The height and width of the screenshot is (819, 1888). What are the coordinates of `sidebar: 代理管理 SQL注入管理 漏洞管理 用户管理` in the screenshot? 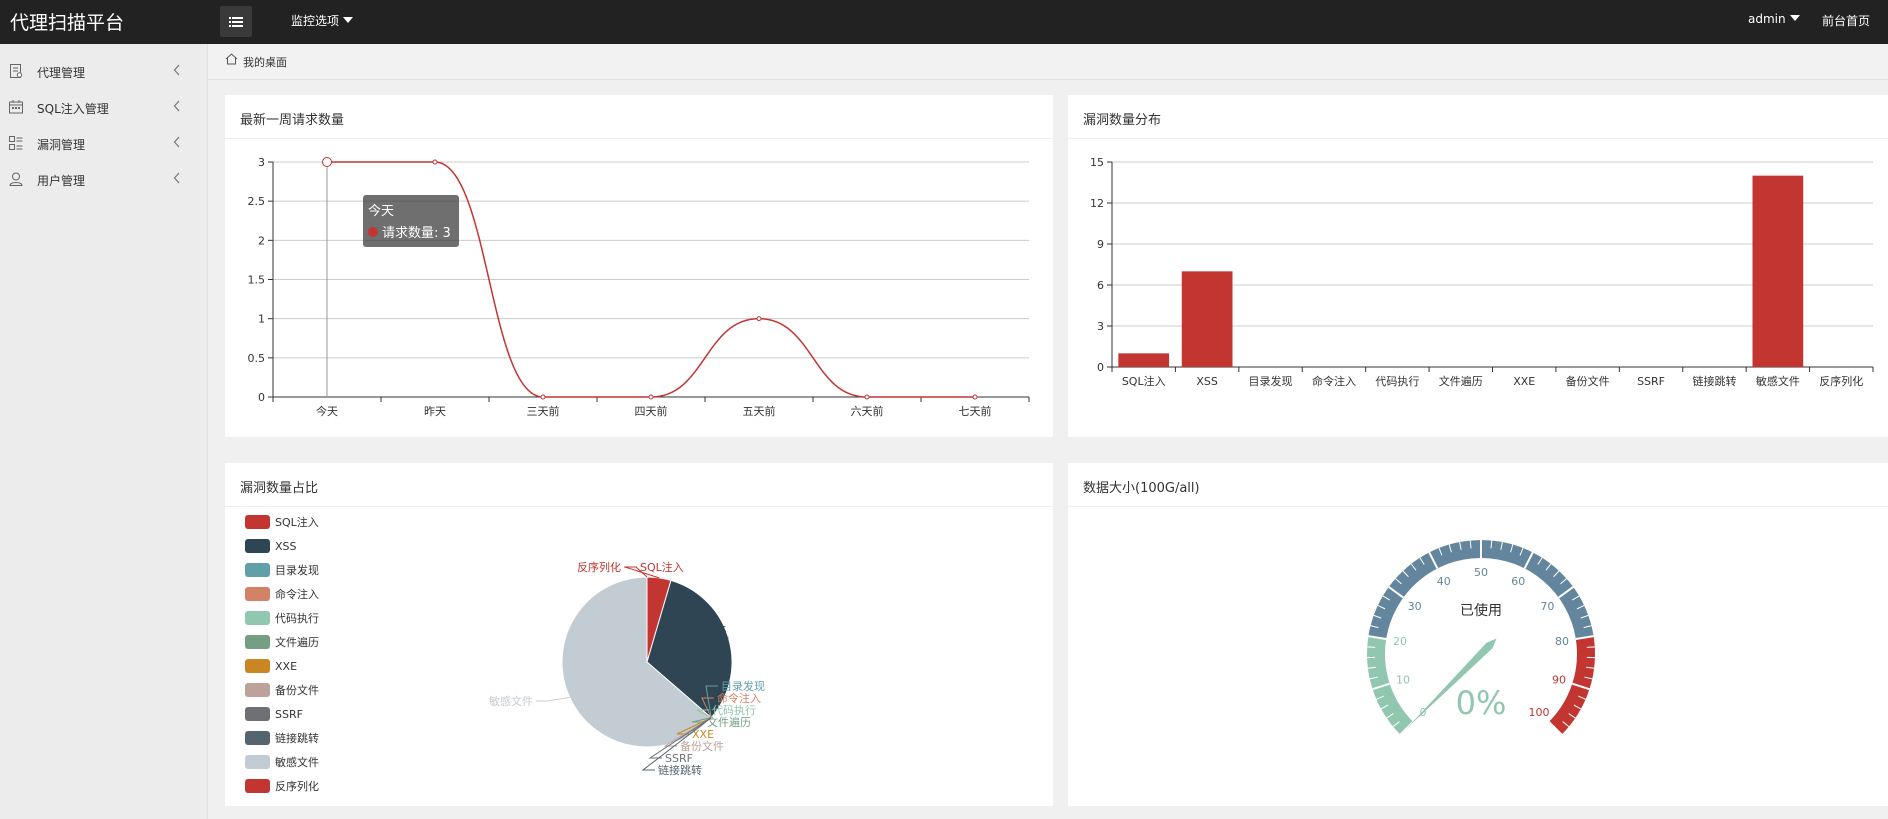 It's located at (104, 431).